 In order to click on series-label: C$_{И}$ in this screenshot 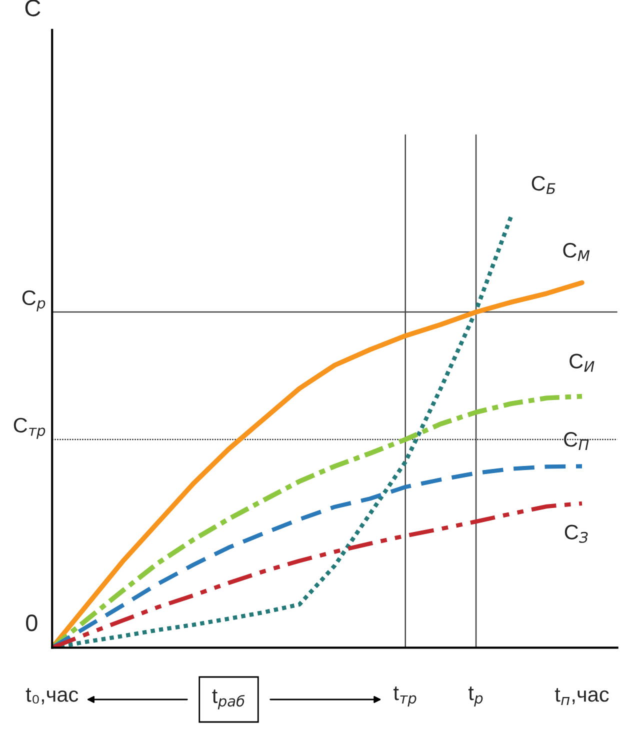, I will do `click(582, 363)`.